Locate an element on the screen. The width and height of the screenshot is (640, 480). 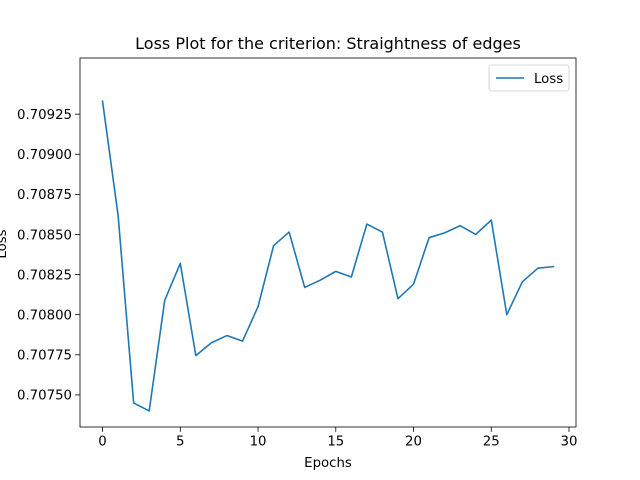
y-tick-label: 0.70825 is located at coordinates (44, 275).